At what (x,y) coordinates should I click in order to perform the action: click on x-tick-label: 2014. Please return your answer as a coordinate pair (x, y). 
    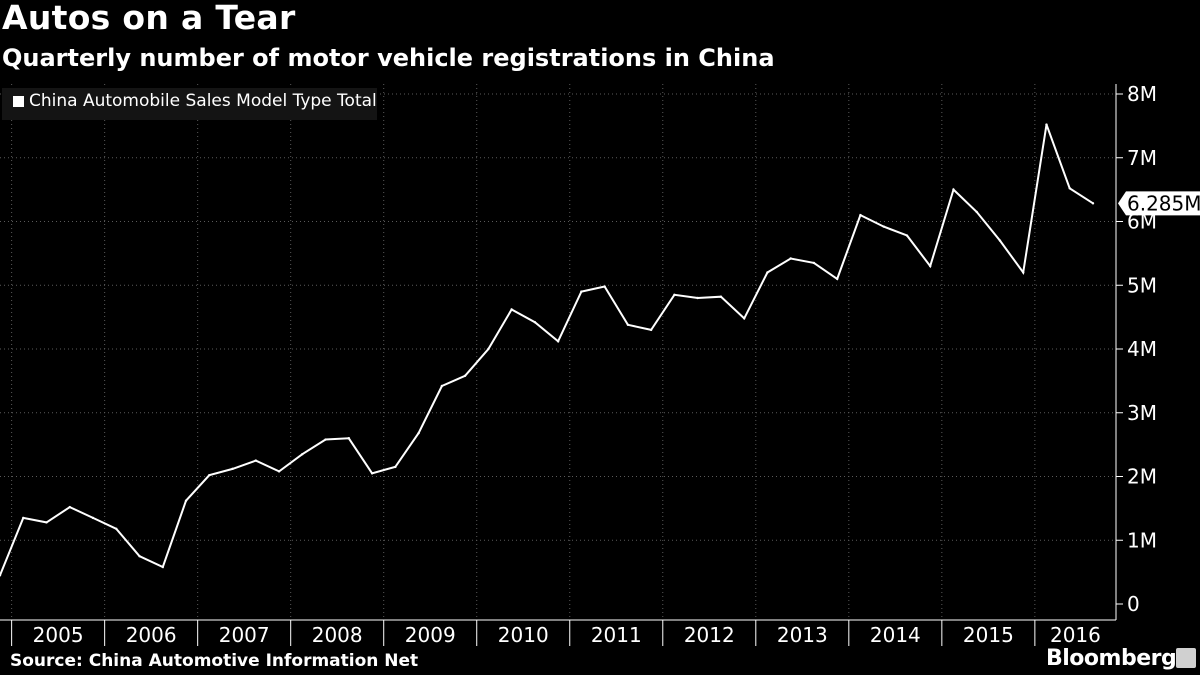
    Looking at the image, I should click on (895, 635).